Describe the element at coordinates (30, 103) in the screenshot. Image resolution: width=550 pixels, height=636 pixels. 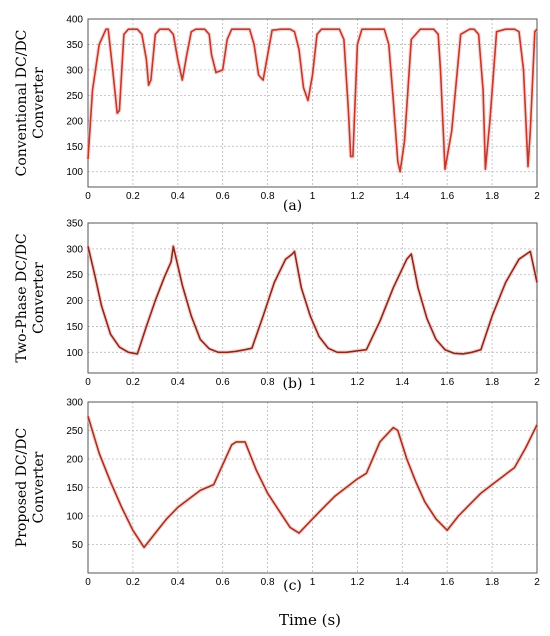
I see `y-axis-label: Conventional DC/DCConverter` at that location.